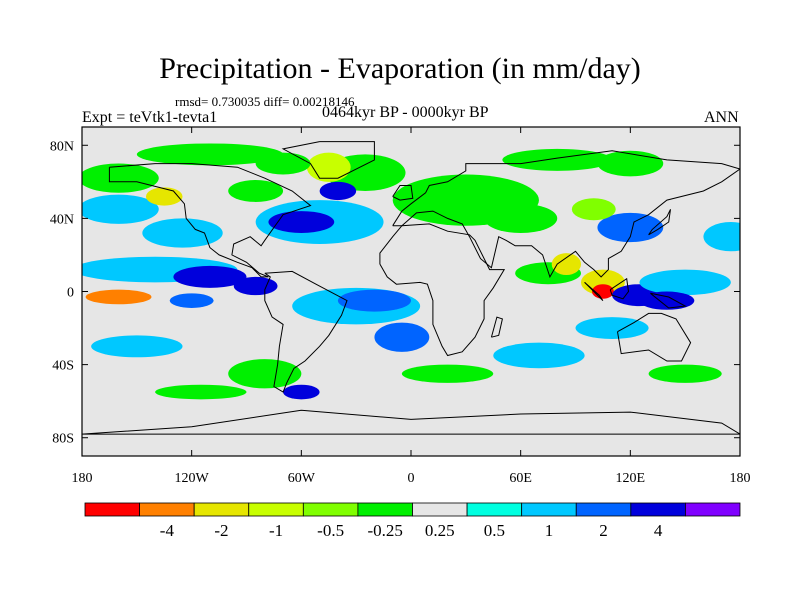  What do you see at coordinates (721, 117) in the screenshot?
I see `season-label: ANN` at bounding box center [721, 117].